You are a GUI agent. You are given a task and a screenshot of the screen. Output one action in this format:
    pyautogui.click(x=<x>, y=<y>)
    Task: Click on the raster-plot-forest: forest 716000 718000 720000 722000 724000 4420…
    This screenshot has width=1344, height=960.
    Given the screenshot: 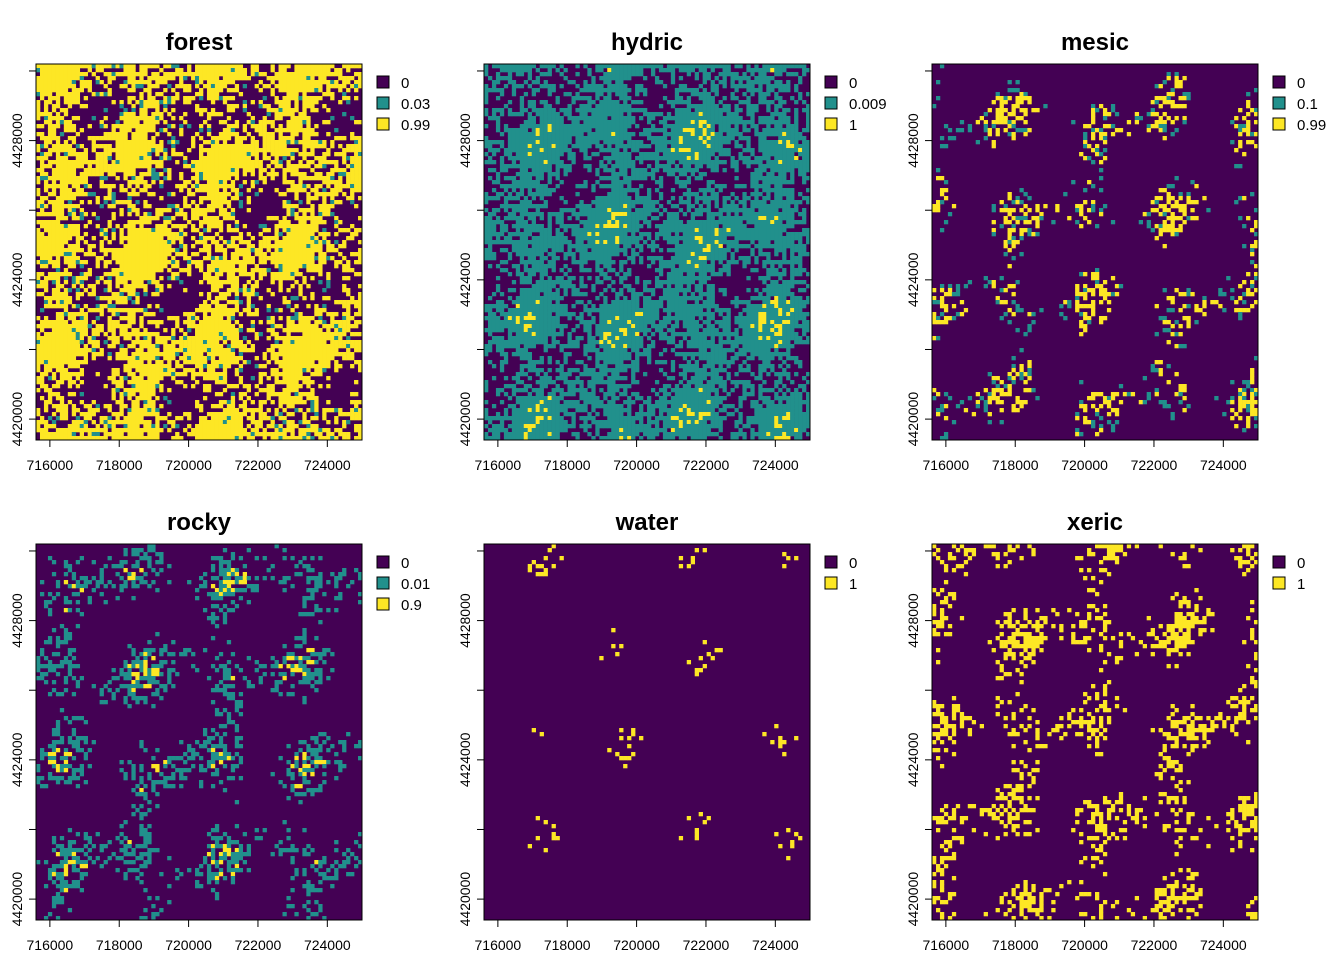 What is the action you would take?
    pyautogui.click(x=219, y=251)
    